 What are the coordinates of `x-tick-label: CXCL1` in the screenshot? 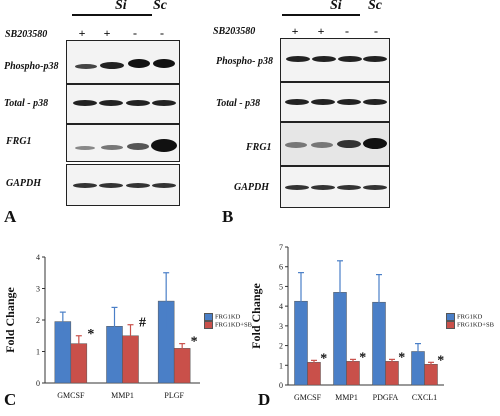 It's located at (424, 397).